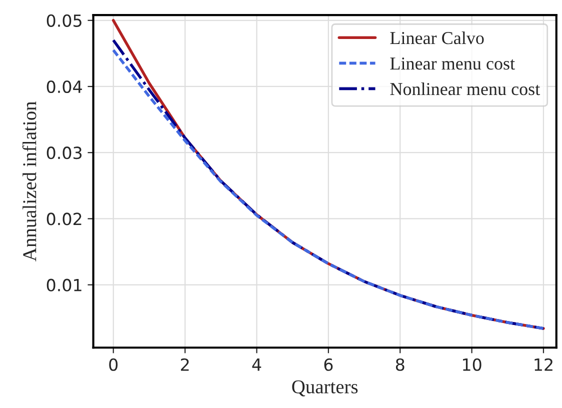 The width and height of the screenshot is (562, 408). I want to click on x-tick-label: 0, so click(113, 364).